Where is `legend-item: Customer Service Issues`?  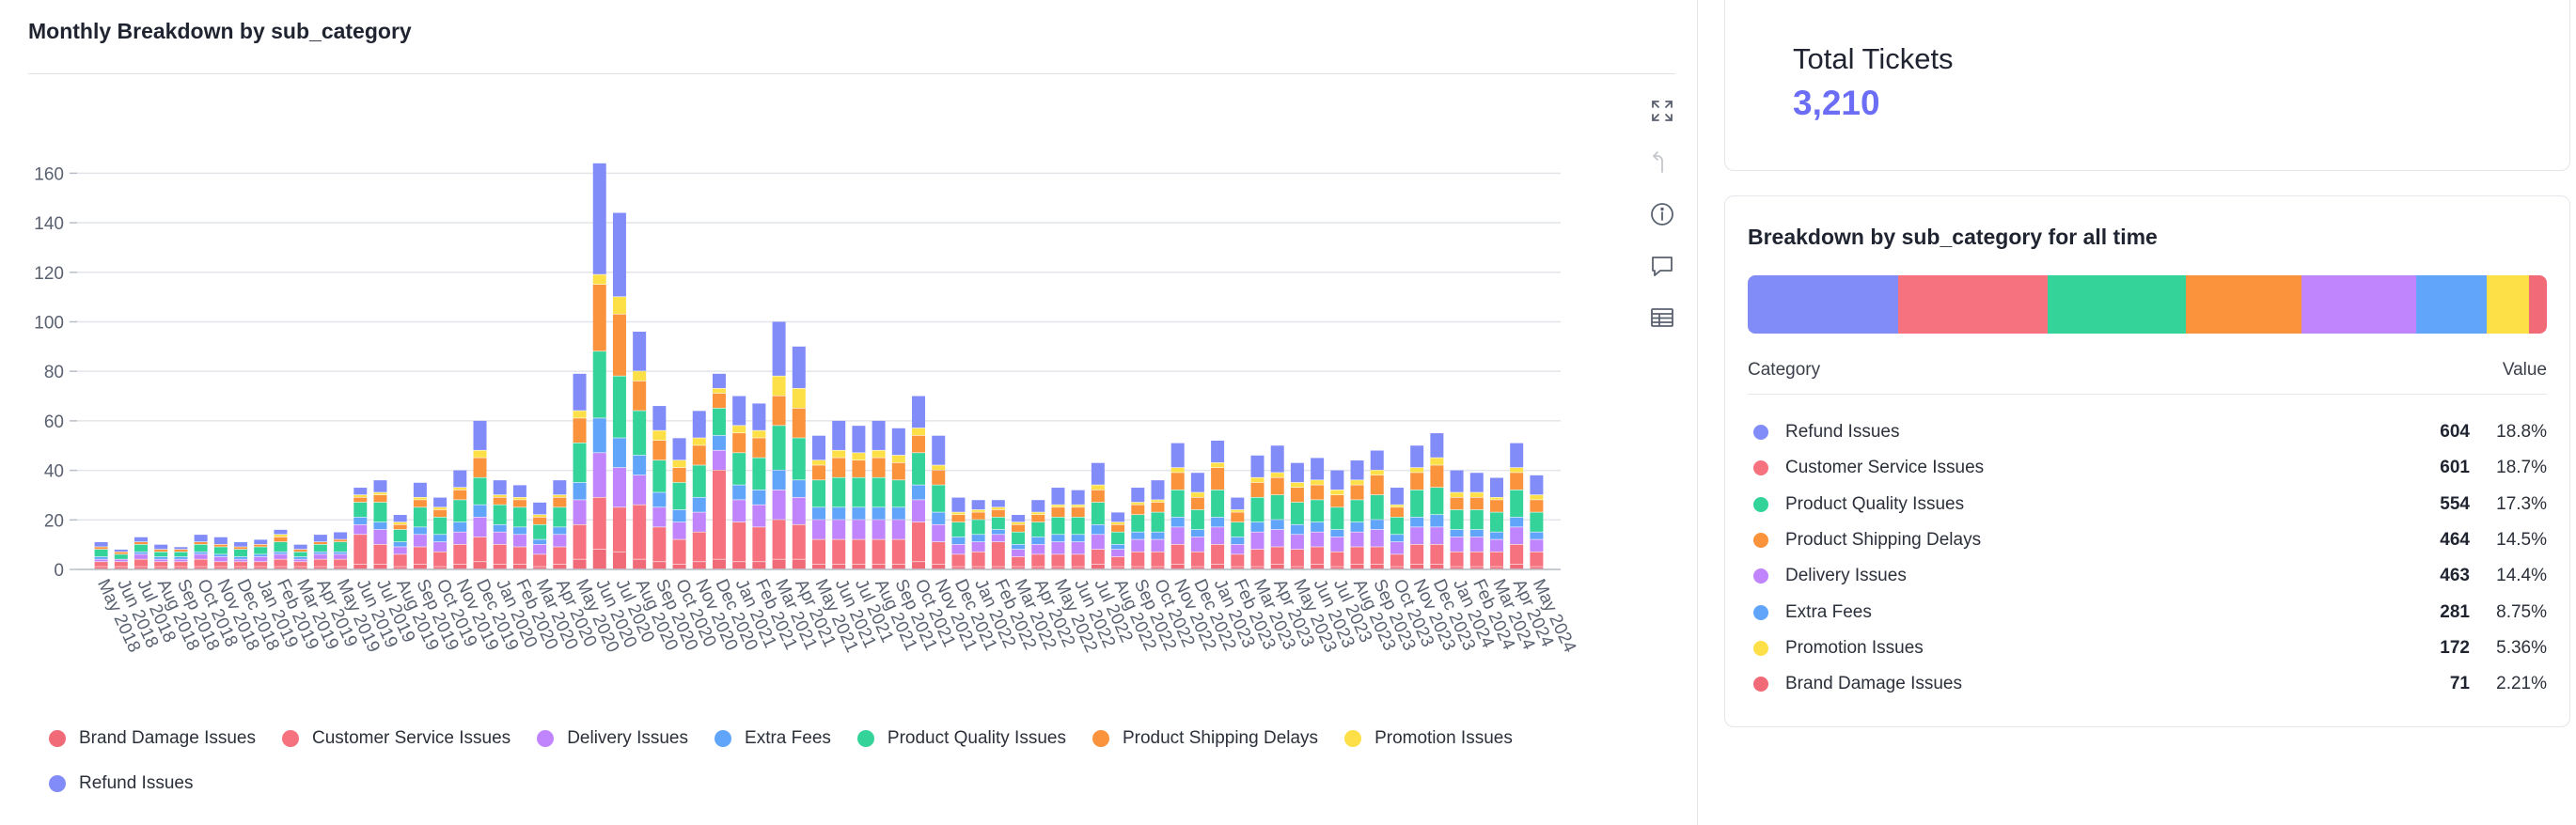
legend-item: Customer Service Issues is located at coordinates (396, 738).